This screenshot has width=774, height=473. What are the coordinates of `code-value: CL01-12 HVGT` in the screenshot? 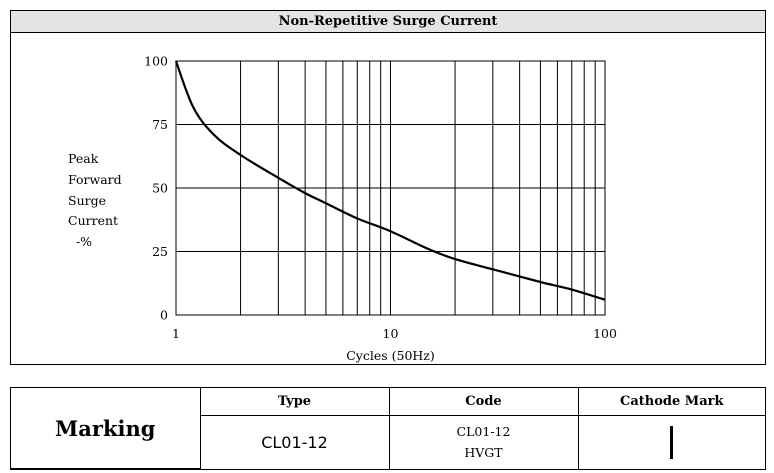 It's located at (483, 442).